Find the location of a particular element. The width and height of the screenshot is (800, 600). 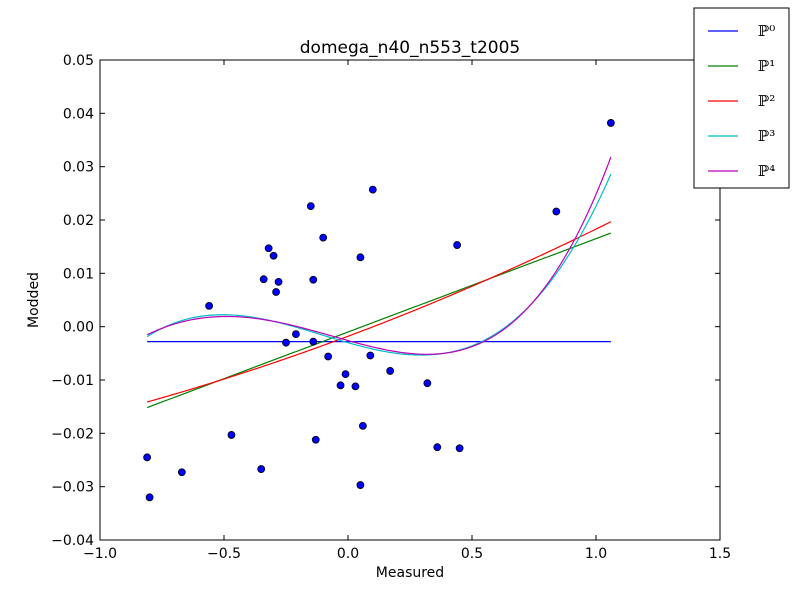

y-tick-label: 0.04 is located at coordinates (78, 114).